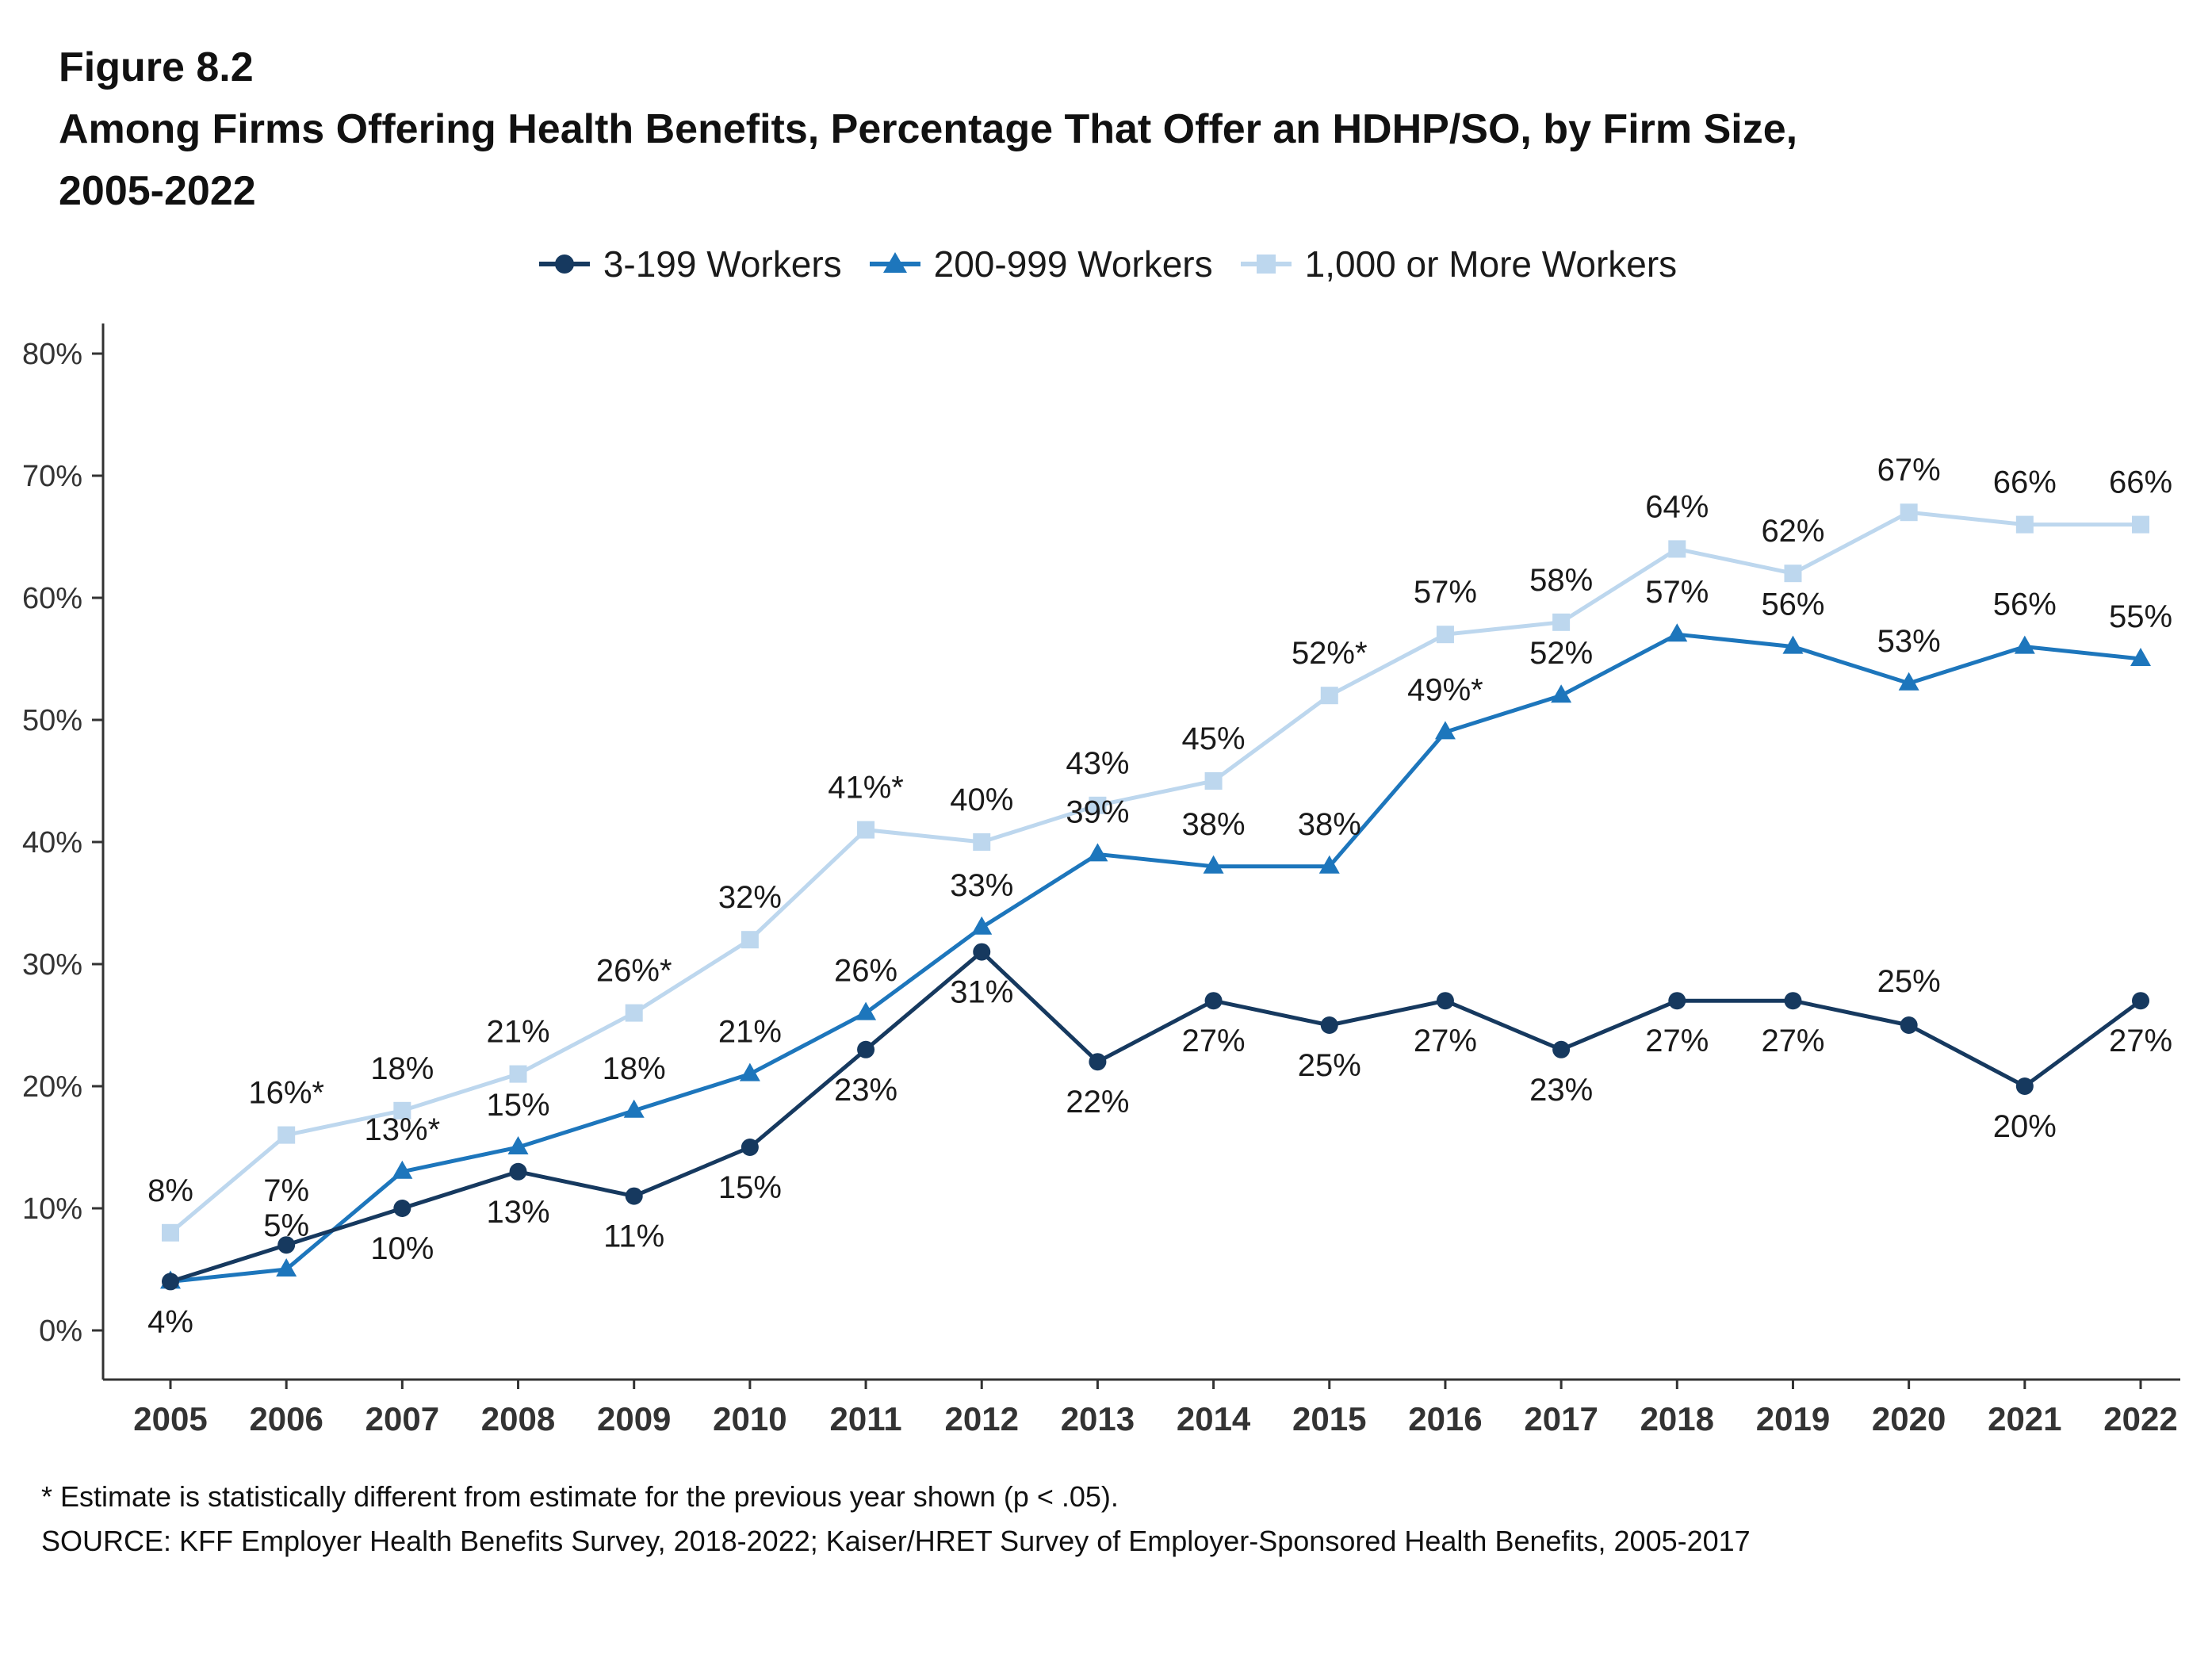 This screenshot has height=1665, width=2212. I want to click on x-tick-label: 2020, so click(1909, 1418).